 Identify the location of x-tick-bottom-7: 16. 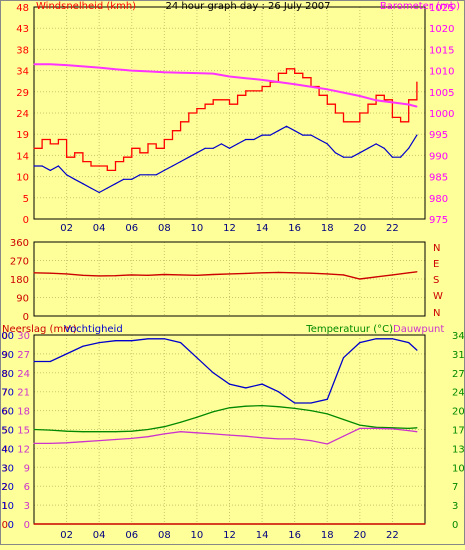
(294, 535).